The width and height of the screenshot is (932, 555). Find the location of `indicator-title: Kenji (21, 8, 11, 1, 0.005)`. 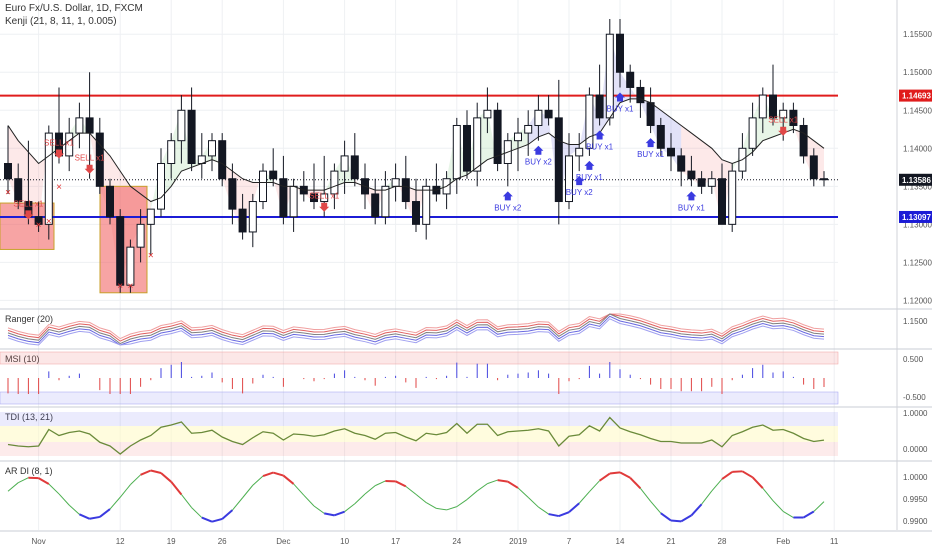

indicator-title: Kenji (21, 8, 11, 1, 0.005) is located at coordinates (61, 21).